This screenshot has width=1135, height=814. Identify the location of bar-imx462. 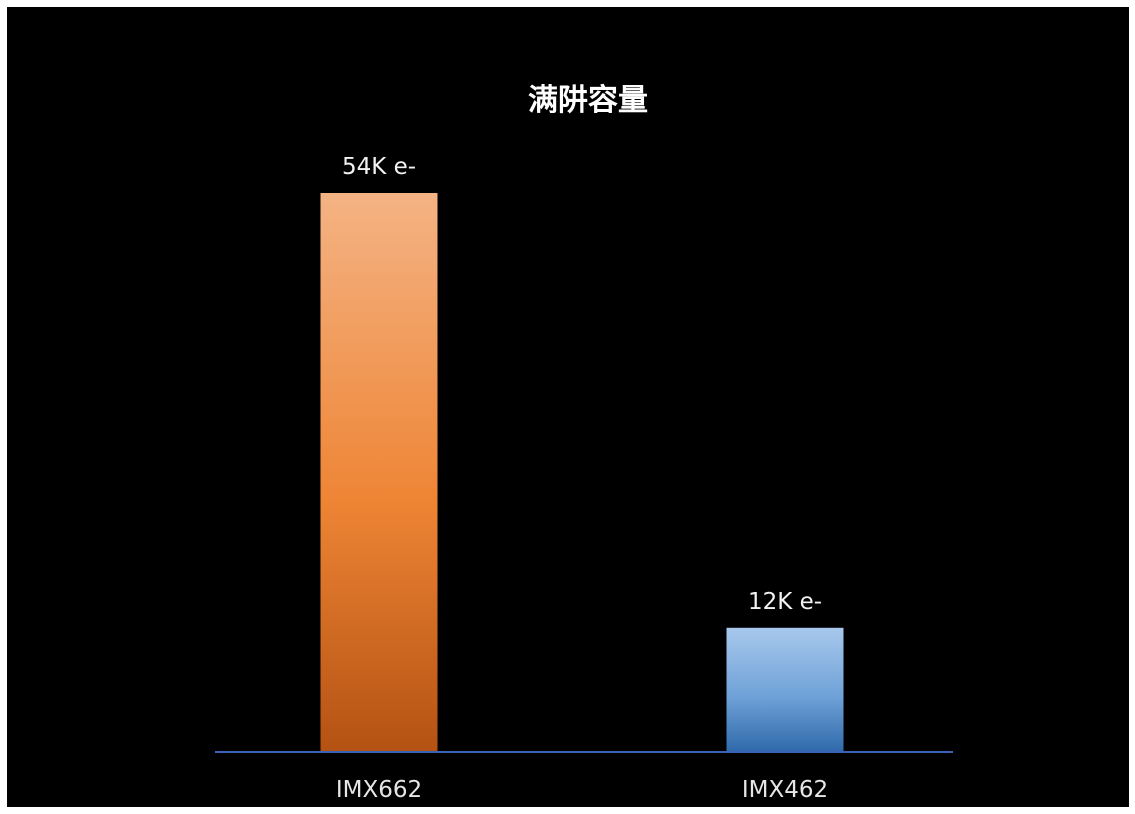
(785, 689).